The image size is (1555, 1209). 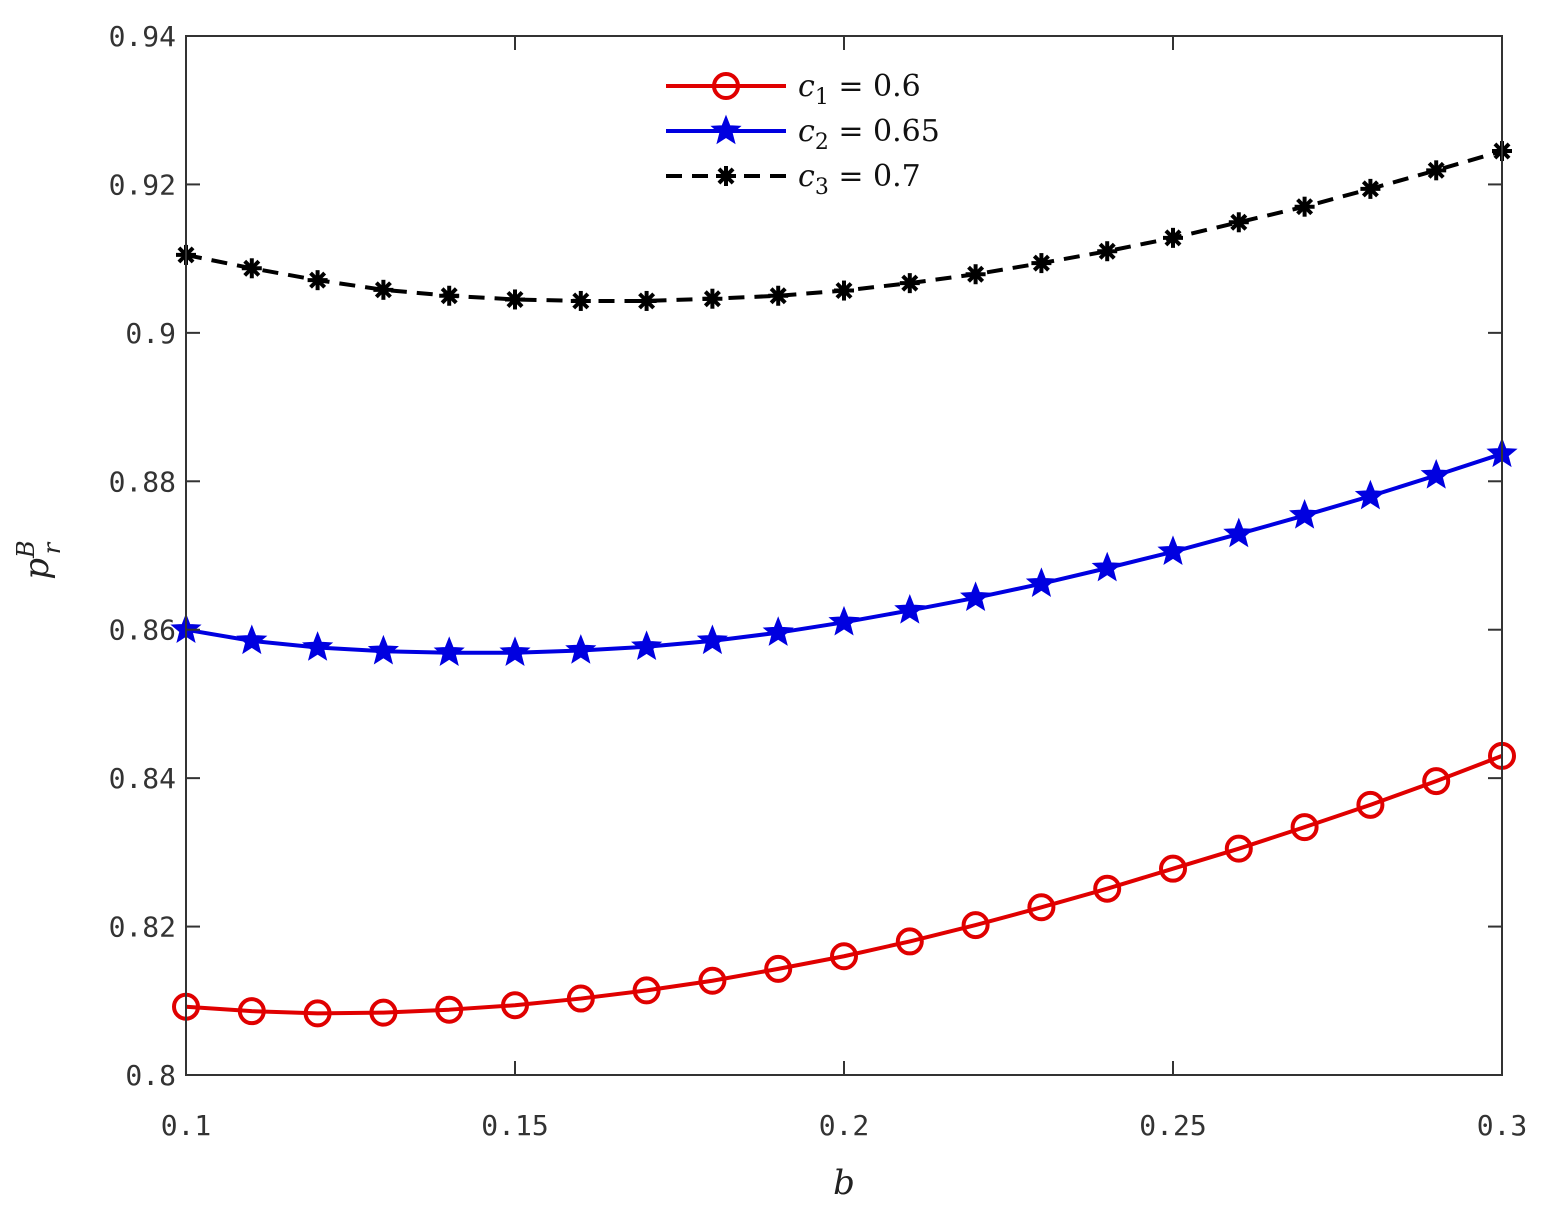 I want to click on y-tick-label: 0.84, so click(x=142, y=778).